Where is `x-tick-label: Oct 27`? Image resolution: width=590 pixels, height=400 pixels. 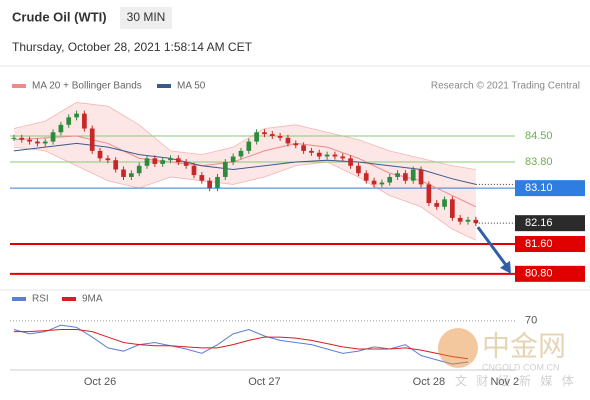
x-tick-label: Oct 27 is located at coordinates (264, 382).